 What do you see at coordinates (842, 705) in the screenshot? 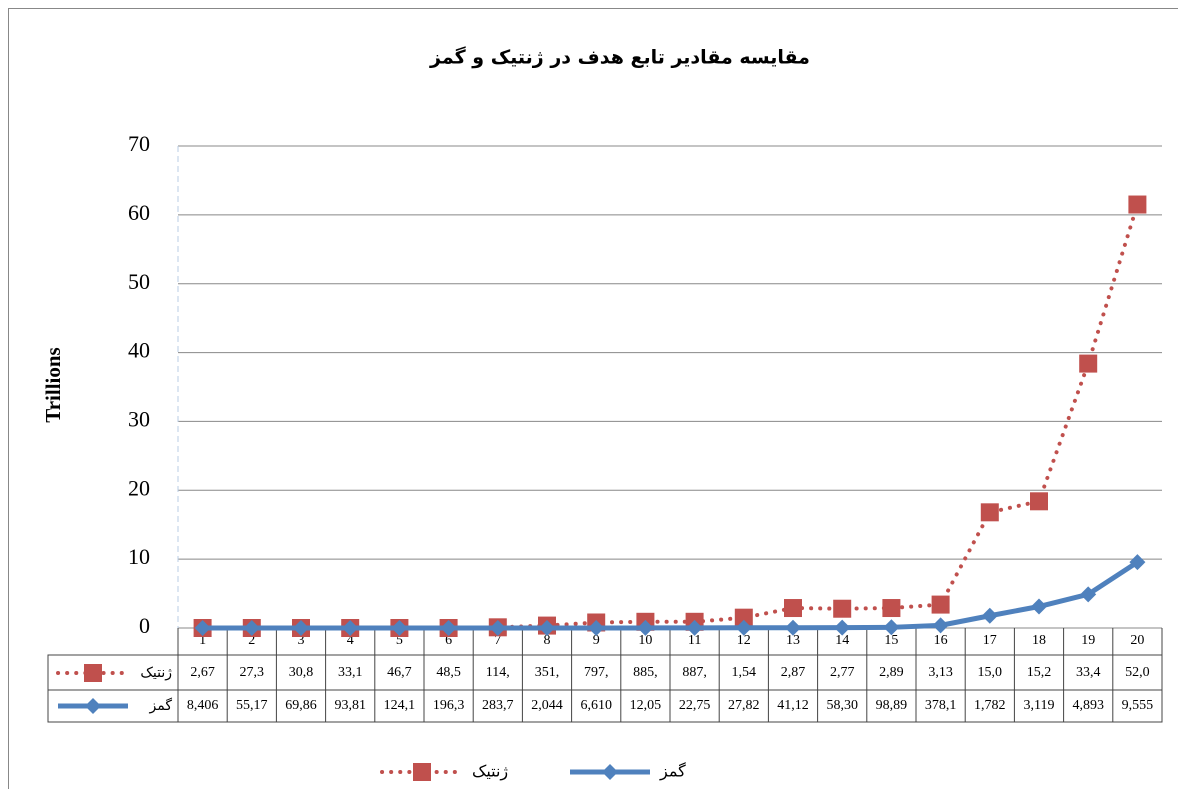
I see `table-cell: 58,30` at bounding box center [842, 705].